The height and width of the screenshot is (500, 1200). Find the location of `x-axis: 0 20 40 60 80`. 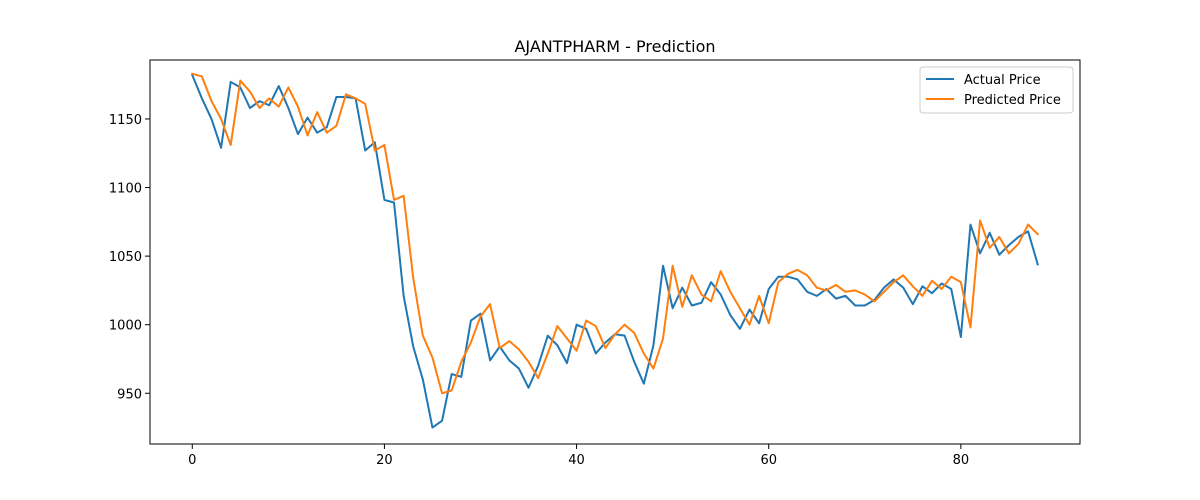

x-axis: 0 20 40 60 80 is located at coordinates (578, 456).